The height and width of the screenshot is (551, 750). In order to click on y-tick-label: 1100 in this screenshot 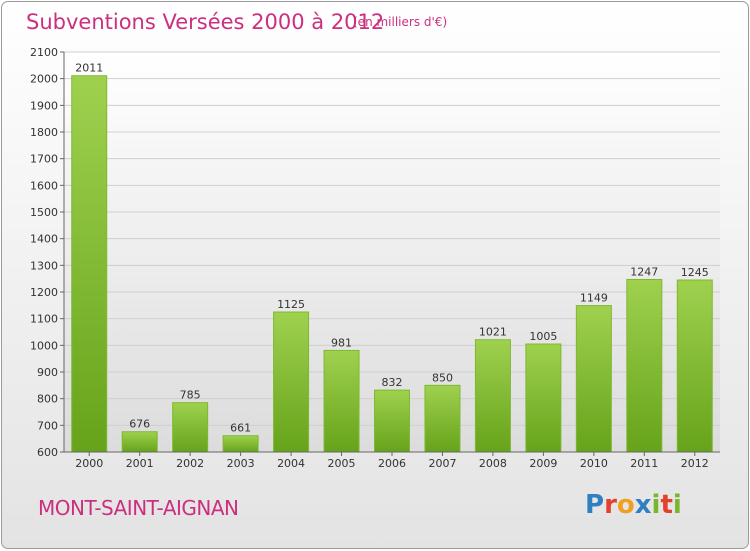, I will do `click(44, 319)`.